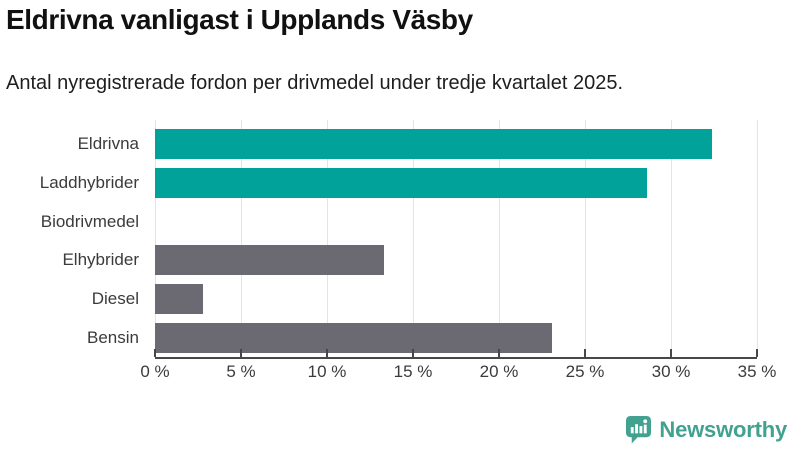  I want to click on tick-layer, so click(456, 353).